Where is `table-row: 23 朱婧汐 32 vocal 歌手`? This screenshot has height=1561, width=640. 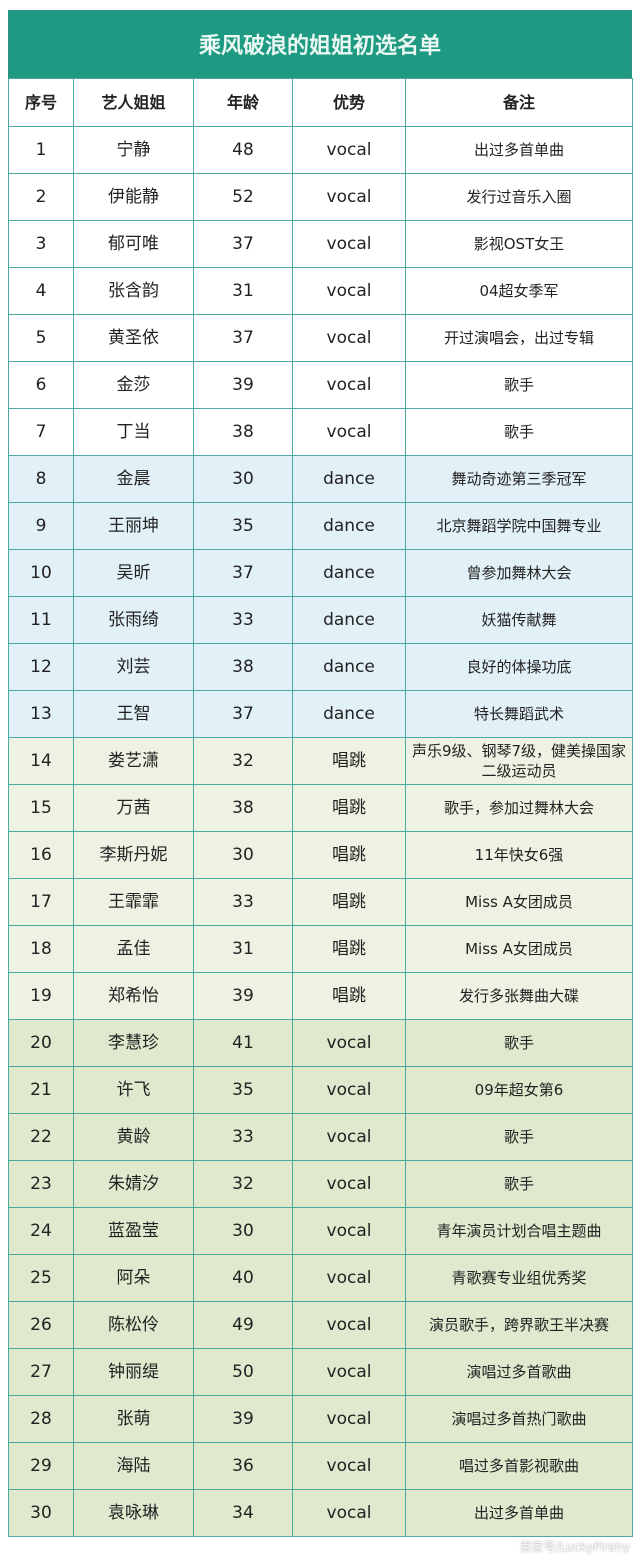 table-row: 23 朱婧汐 32 vocal 歌手 is located at coordinates (320, 1184).